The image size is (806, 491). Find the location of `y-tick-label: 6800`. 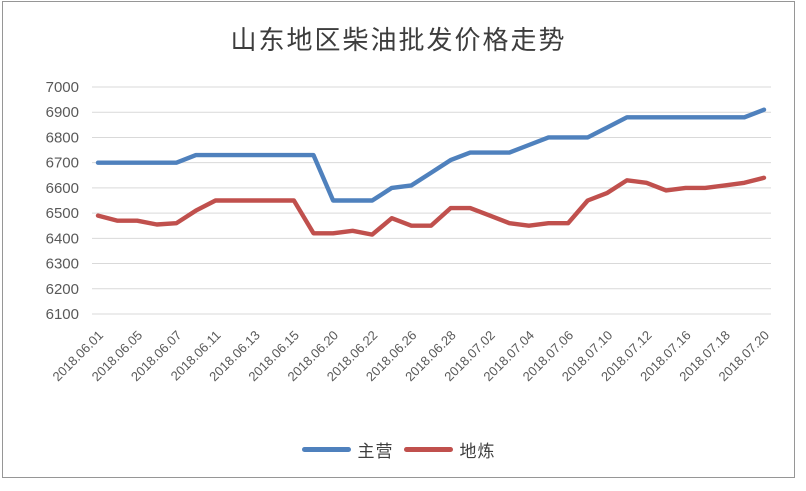

y-tick-label: 6800 is located at coordinates (62, 137).